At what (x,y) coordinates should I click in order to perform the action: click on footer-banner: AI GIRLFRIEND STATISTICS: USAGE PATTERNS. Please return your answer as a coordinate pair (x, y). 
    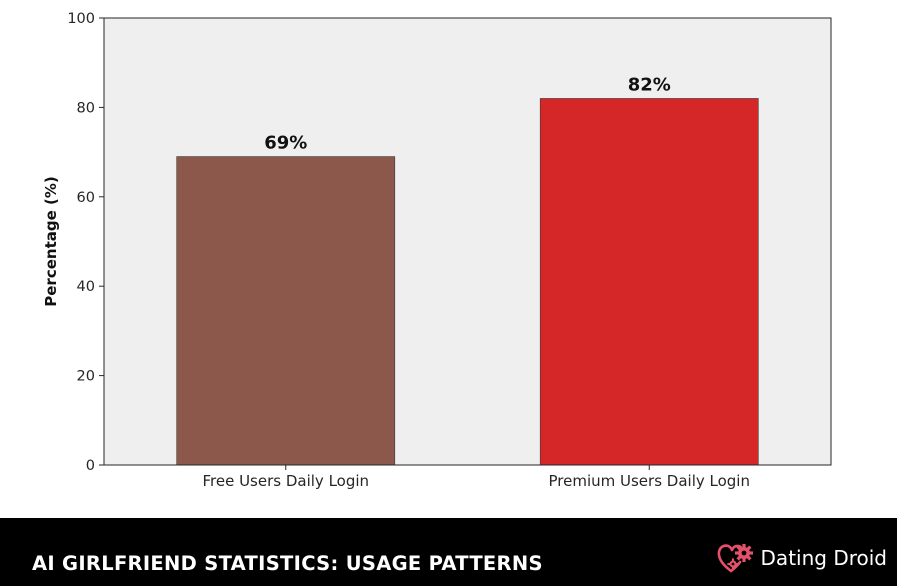
    Looking at the image, I should click on (448, 552).